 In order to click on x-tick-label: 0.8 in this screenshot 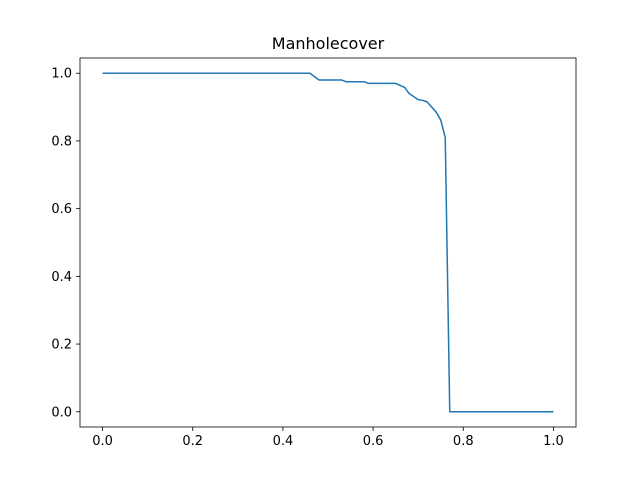, I will do `click(463, 441)`.